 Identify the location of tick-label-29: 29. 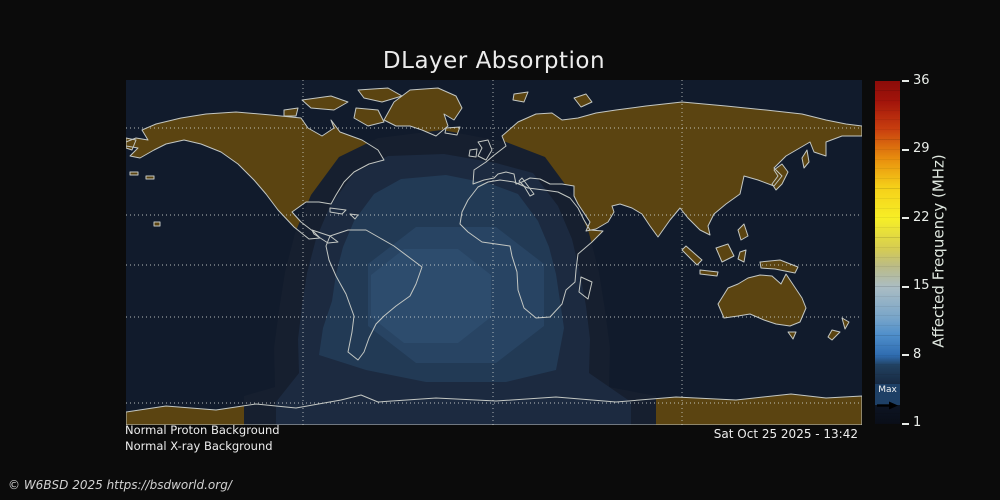
(921, 148).